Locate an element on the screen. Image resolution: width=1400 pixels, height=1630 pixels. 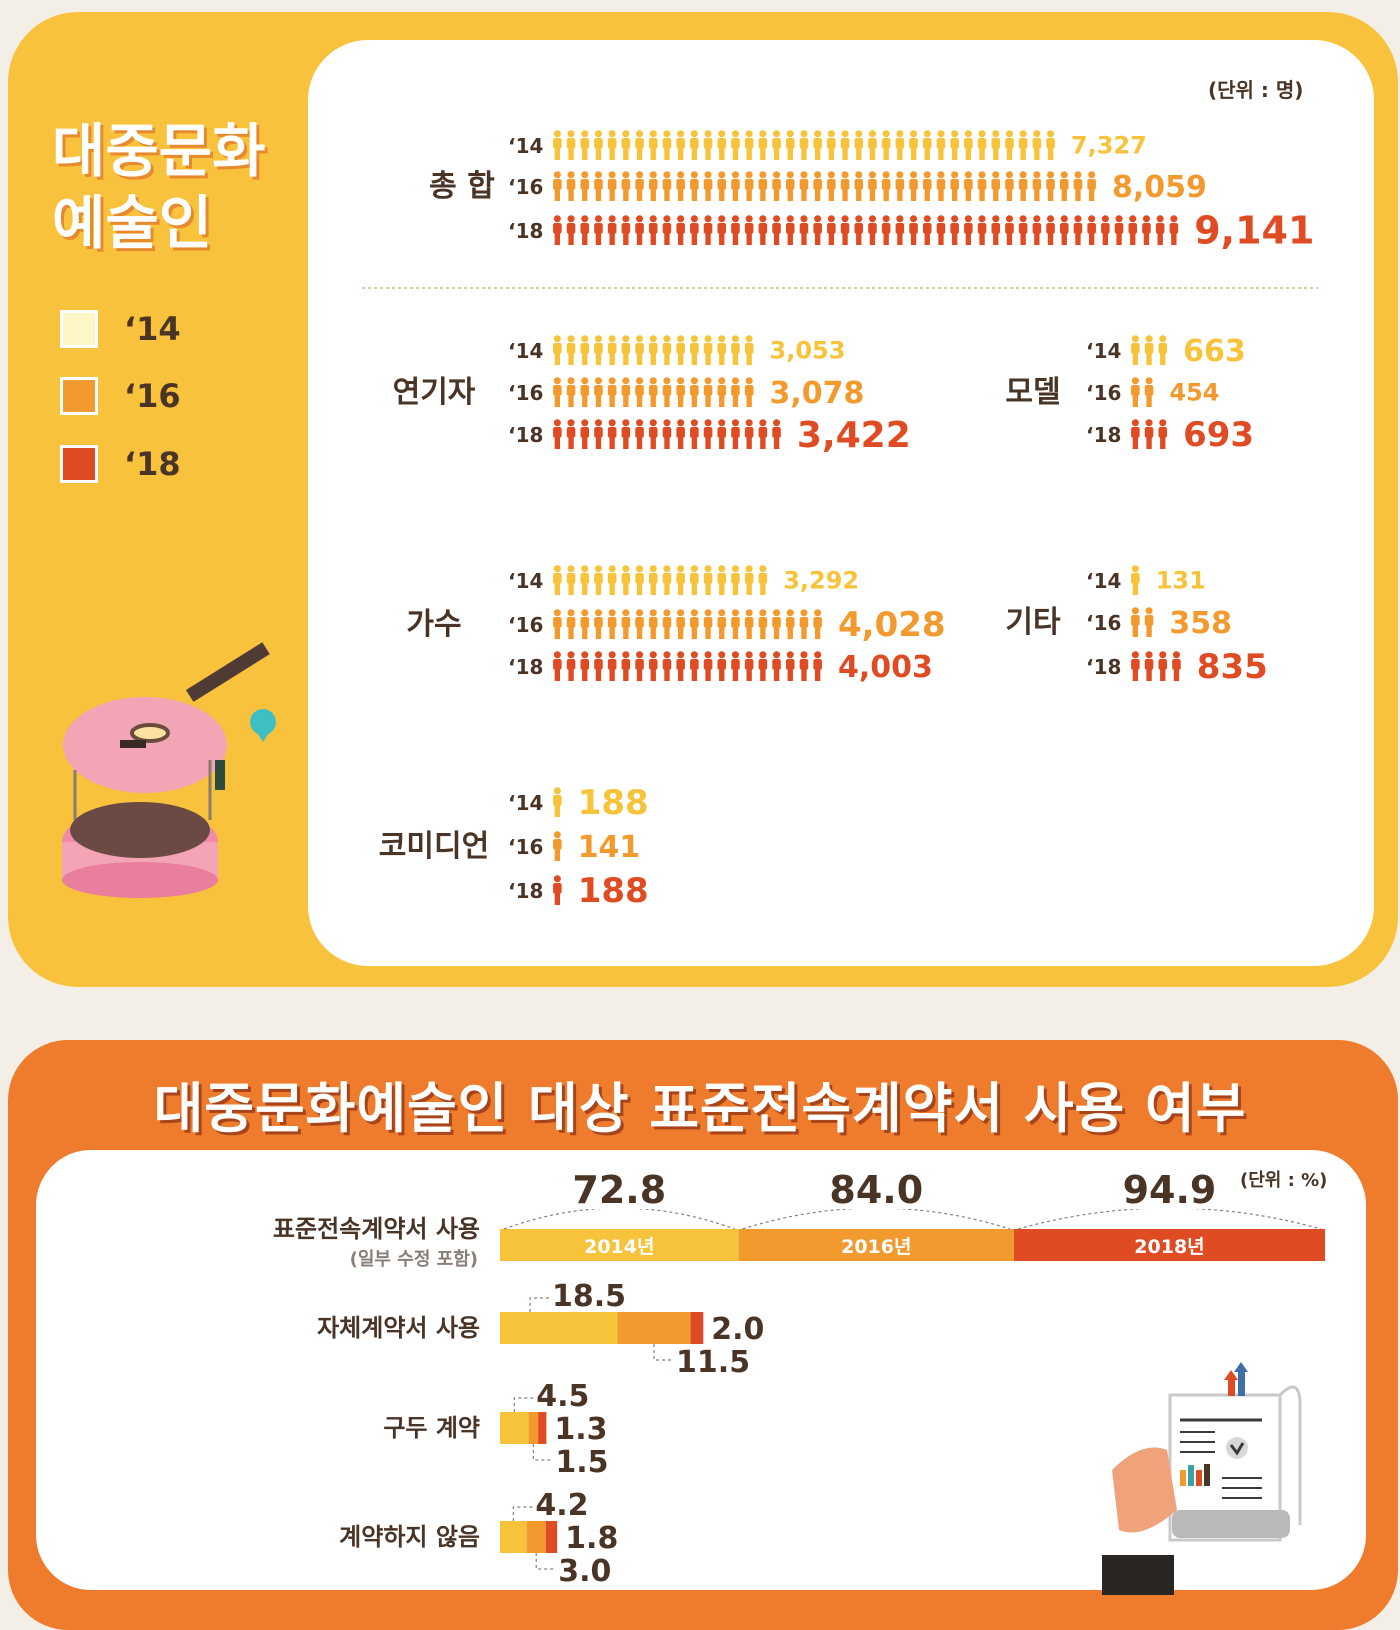
data-label: 663 is located at coordinates (1214, 351).